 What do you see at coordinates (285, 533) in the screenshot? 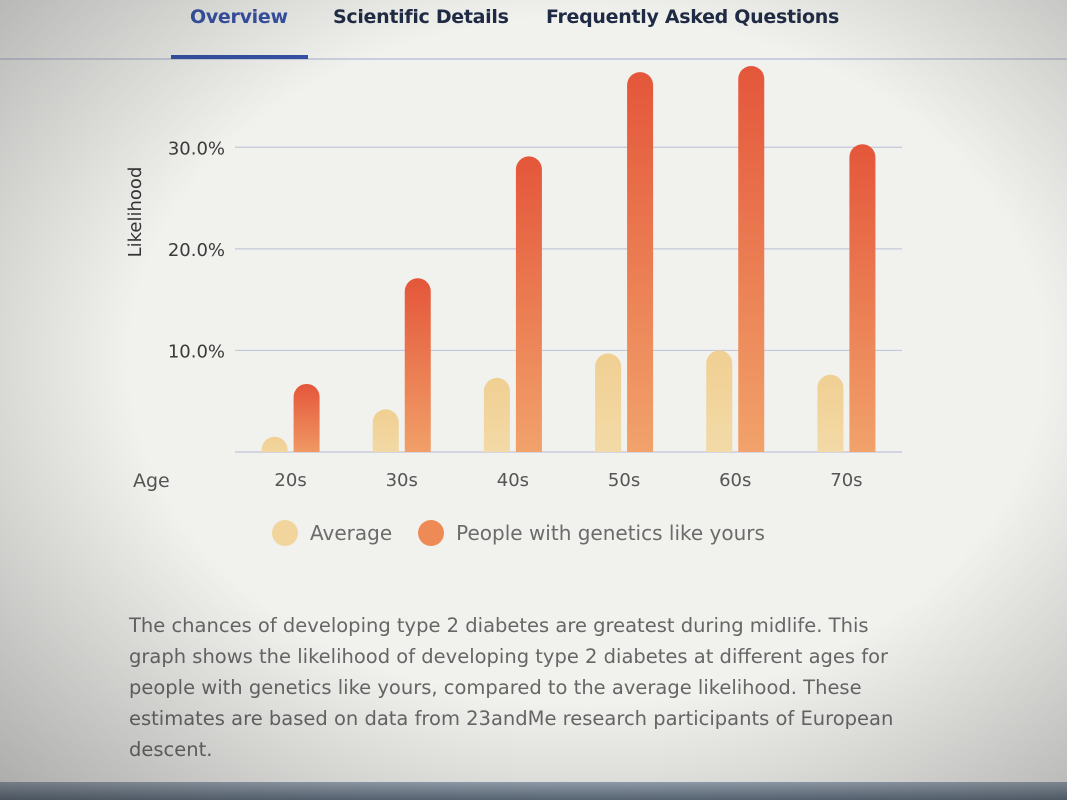
I see `legend-average-swatch` at bounding box center [285, 533].